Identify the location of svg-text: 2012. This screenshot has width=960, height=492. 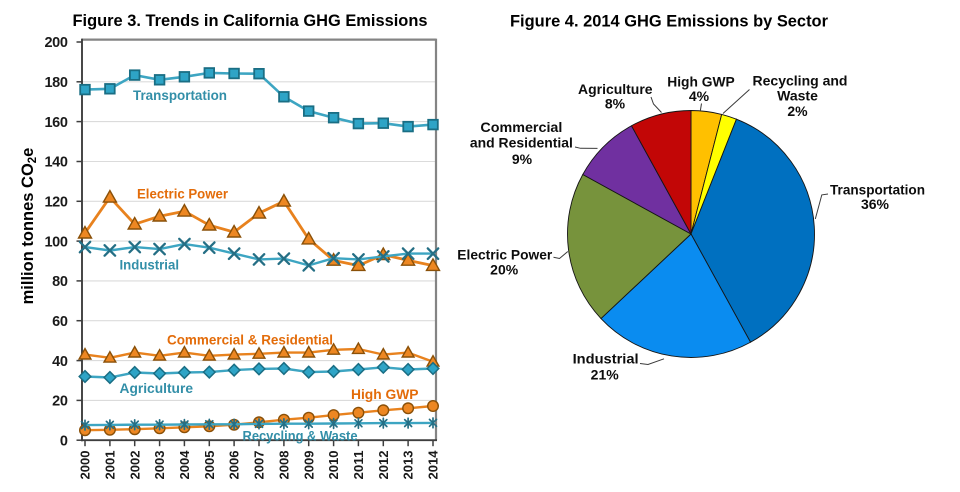
(383, 465).